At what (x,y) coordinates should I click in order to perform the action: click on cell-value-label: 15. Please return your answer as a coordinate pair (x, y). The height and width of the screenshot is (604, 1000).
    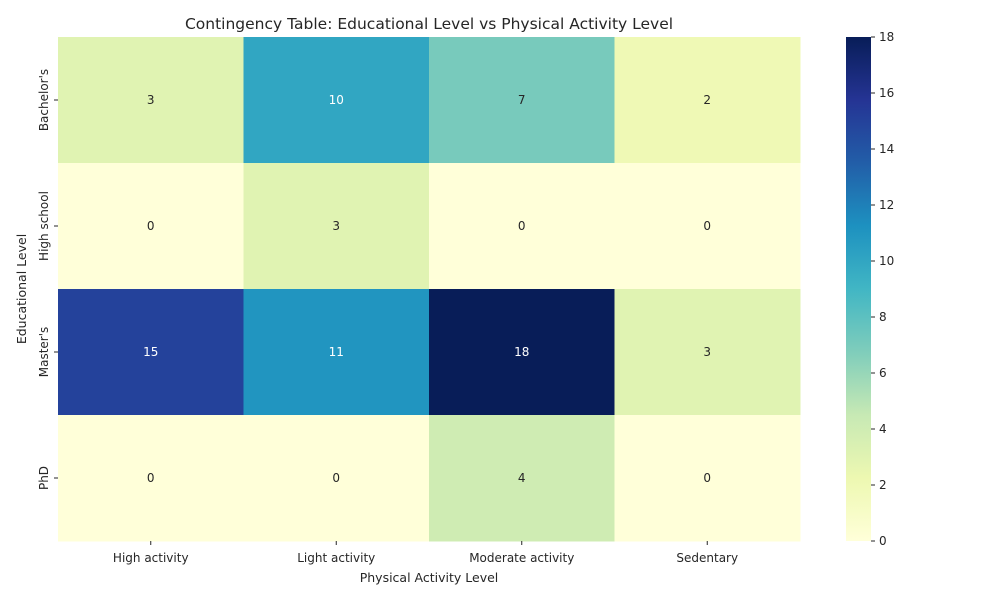
    Looking at the image, I should click on (150, 352).